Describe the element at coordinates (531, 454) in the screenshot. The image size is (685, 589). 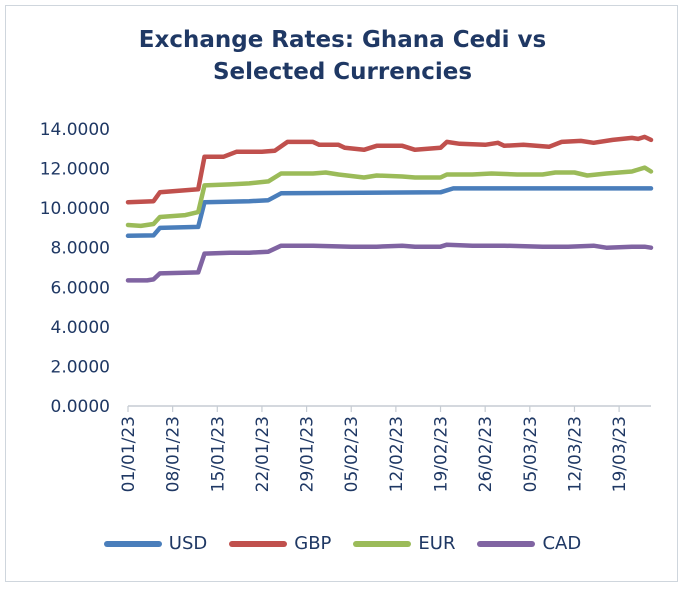
I see `x-tick-label: 05/03/23` at that location.